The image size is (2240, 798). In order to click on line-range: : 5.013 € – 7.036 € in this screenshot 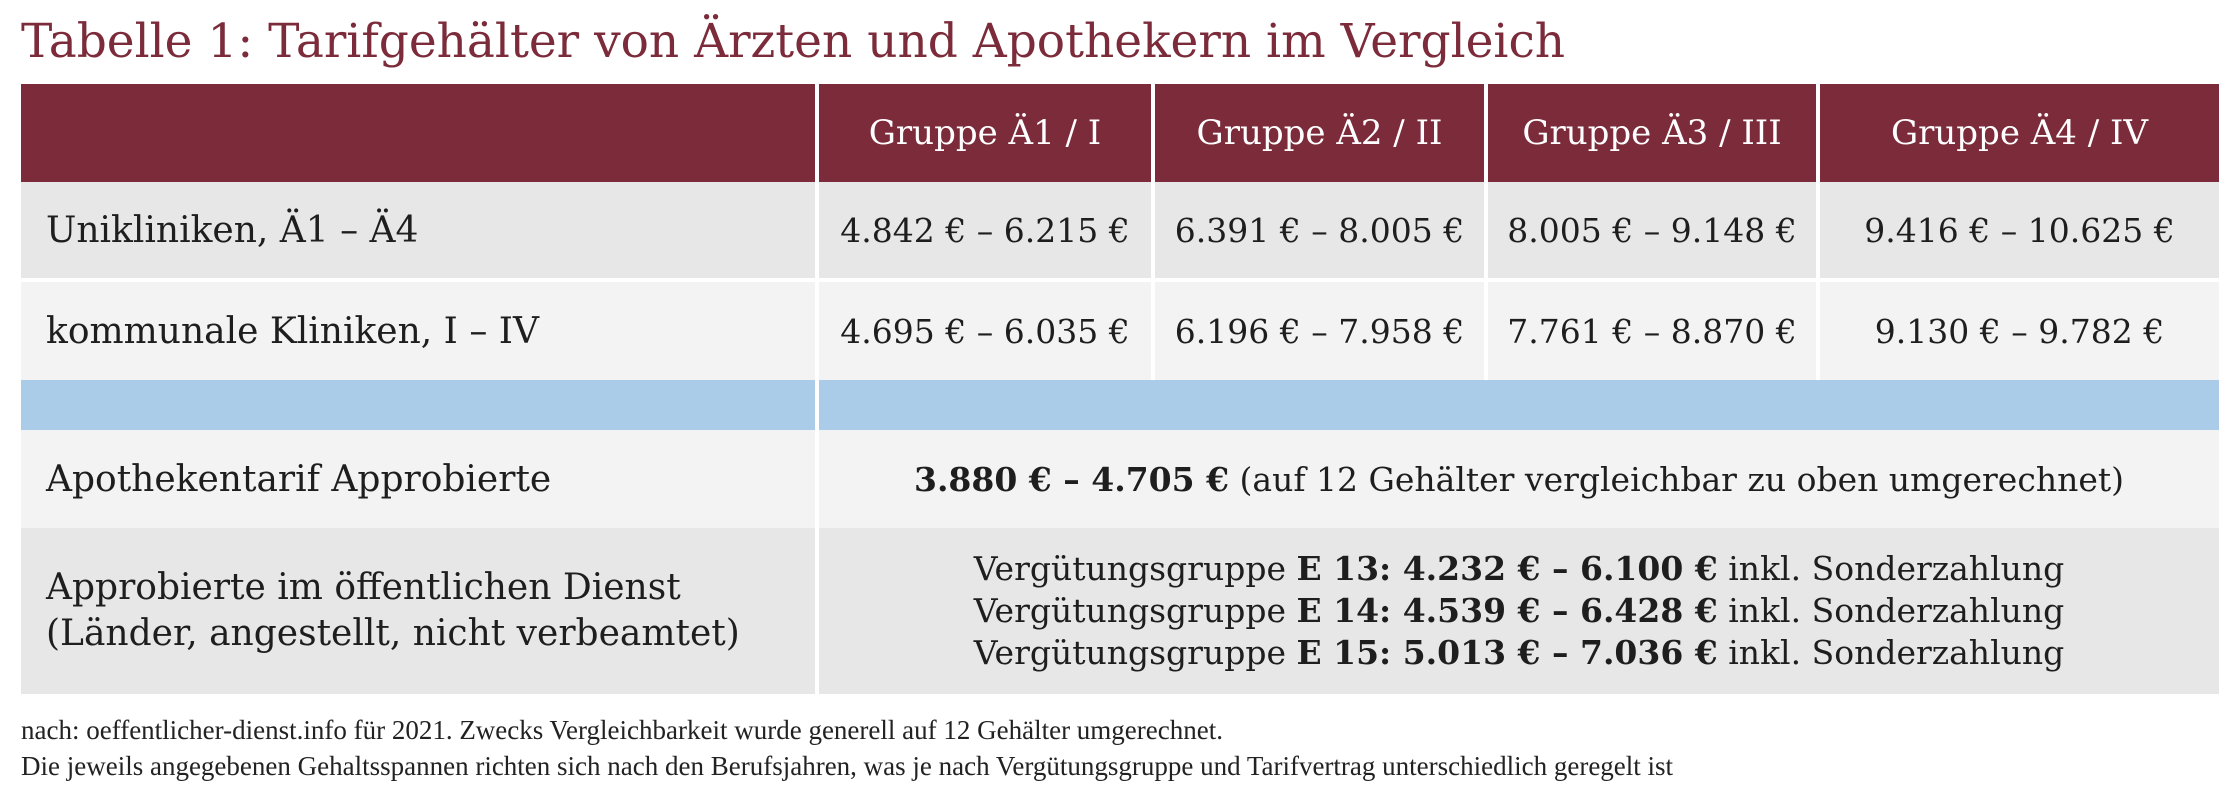, I will do `click(1548, 652)`.